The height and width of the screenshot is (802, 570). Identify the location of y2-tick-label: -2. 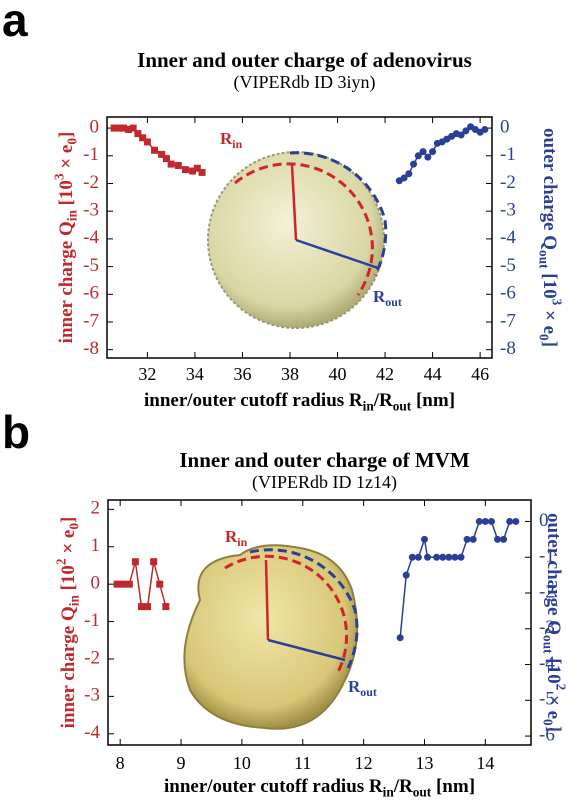
(547, 591).